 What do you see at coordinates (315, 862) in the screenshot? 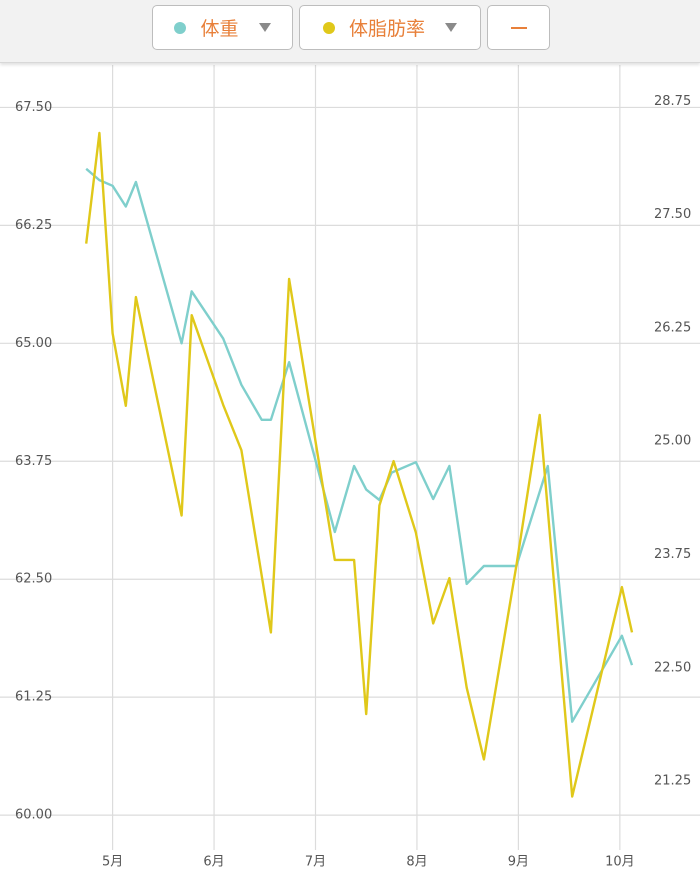
I see `x-tick-label: 7月` at bounding box center [315, 862].